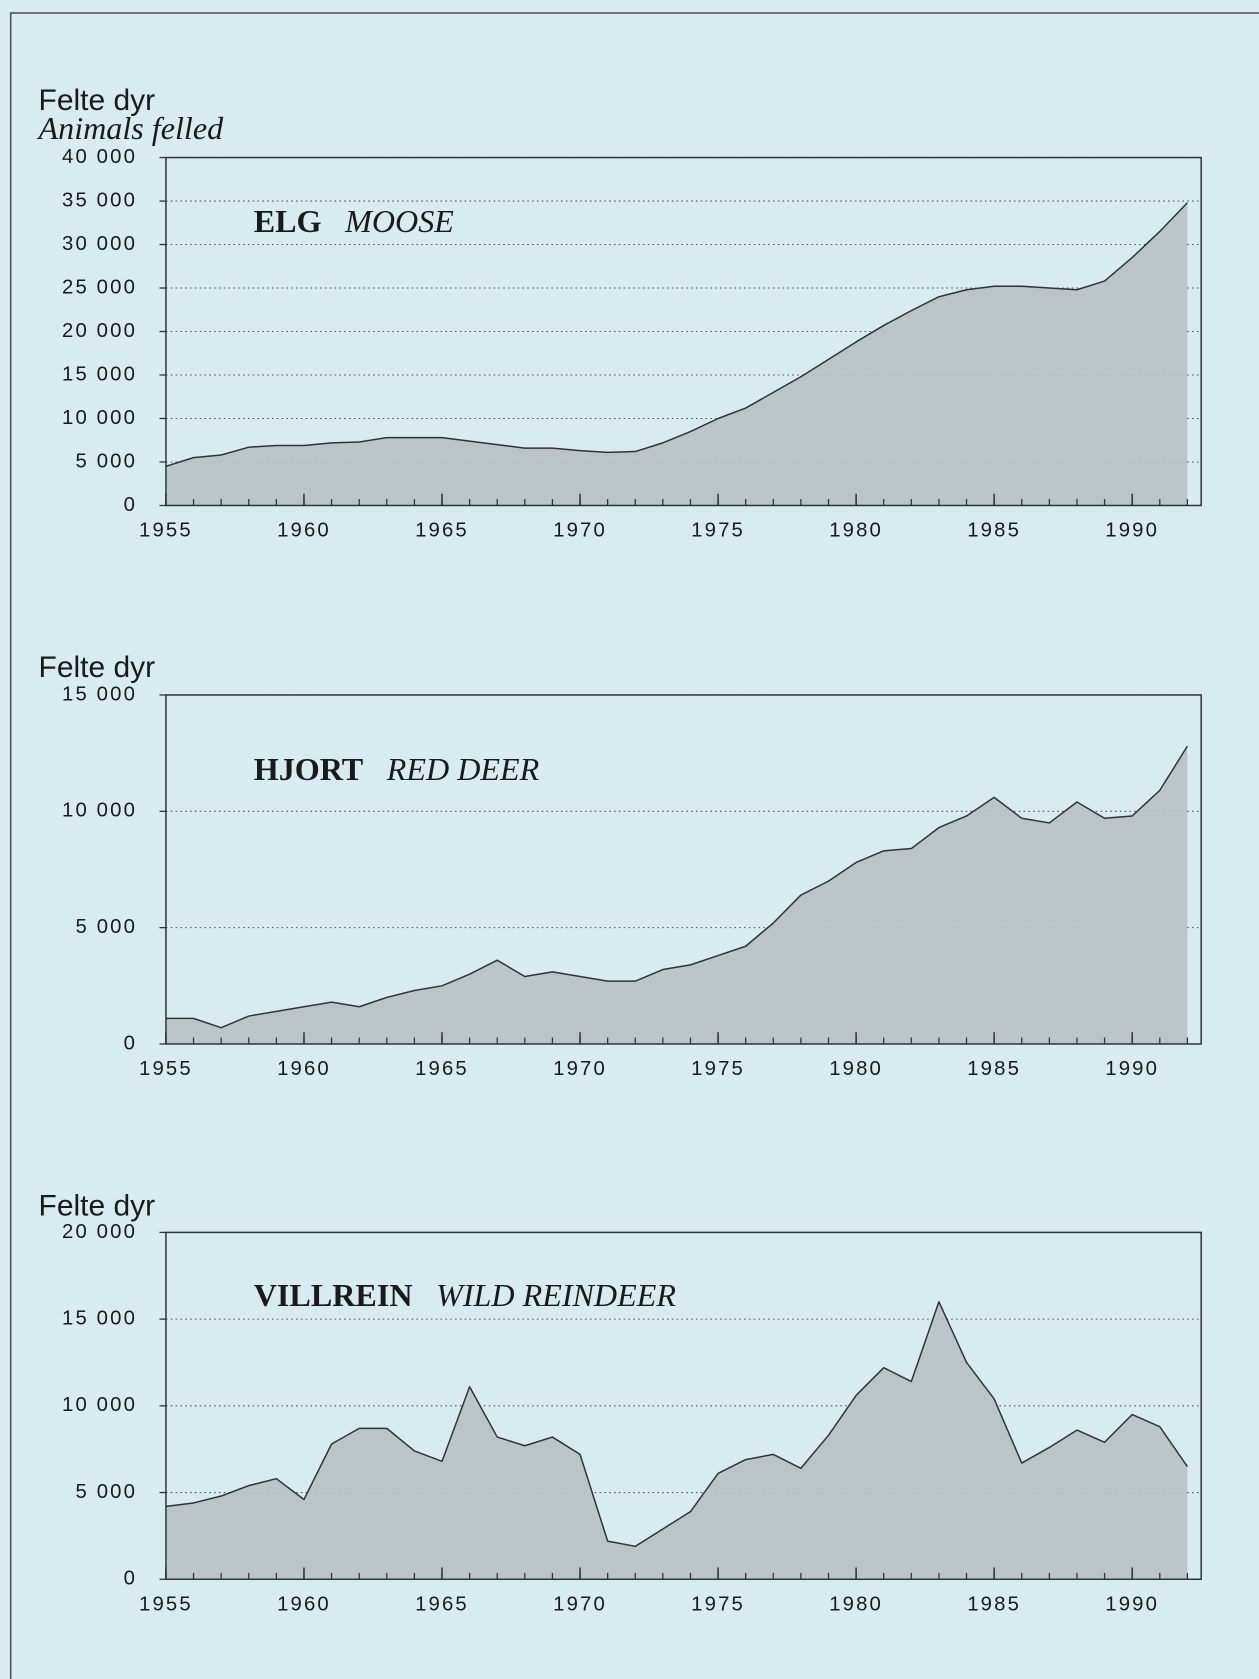 The image size is (1259, 1679). I want to click on title-english: WILD REINDEER, so click(556, 1295).